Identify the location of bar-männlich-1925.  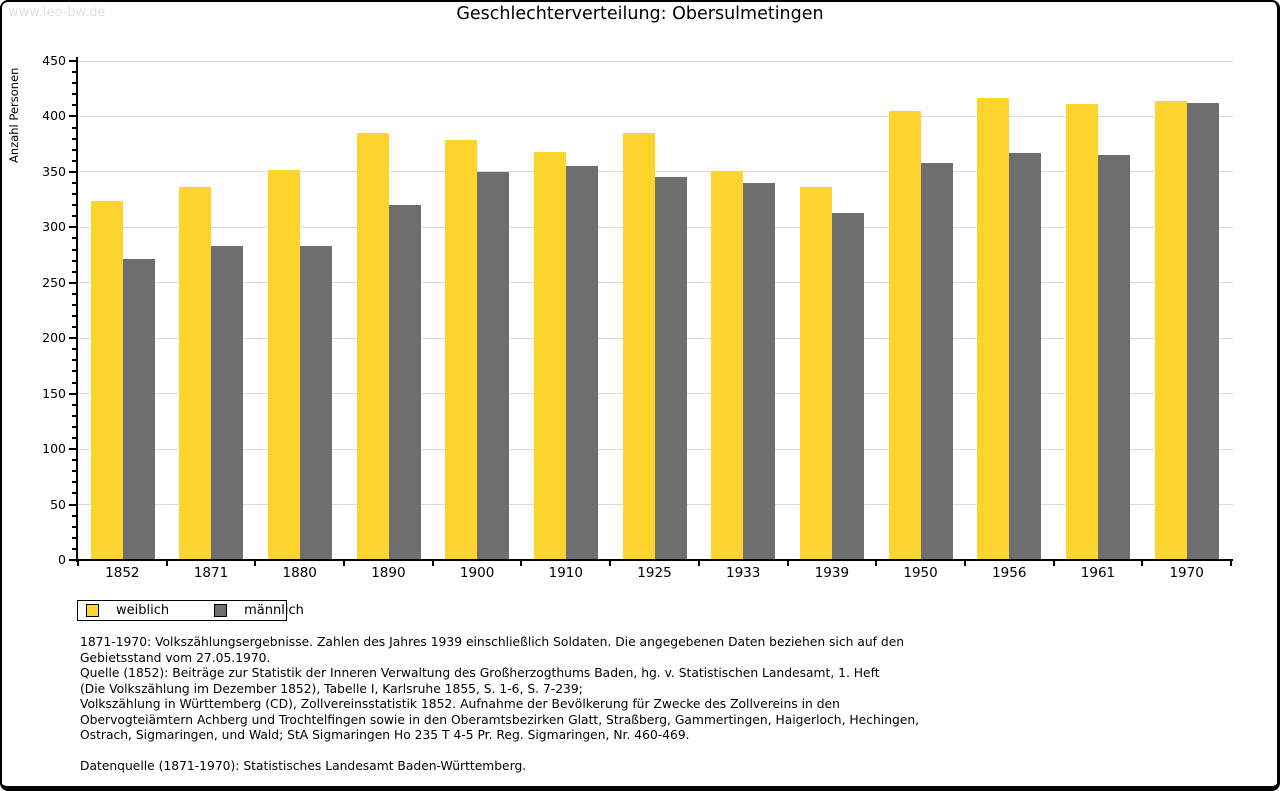
(670, 368).